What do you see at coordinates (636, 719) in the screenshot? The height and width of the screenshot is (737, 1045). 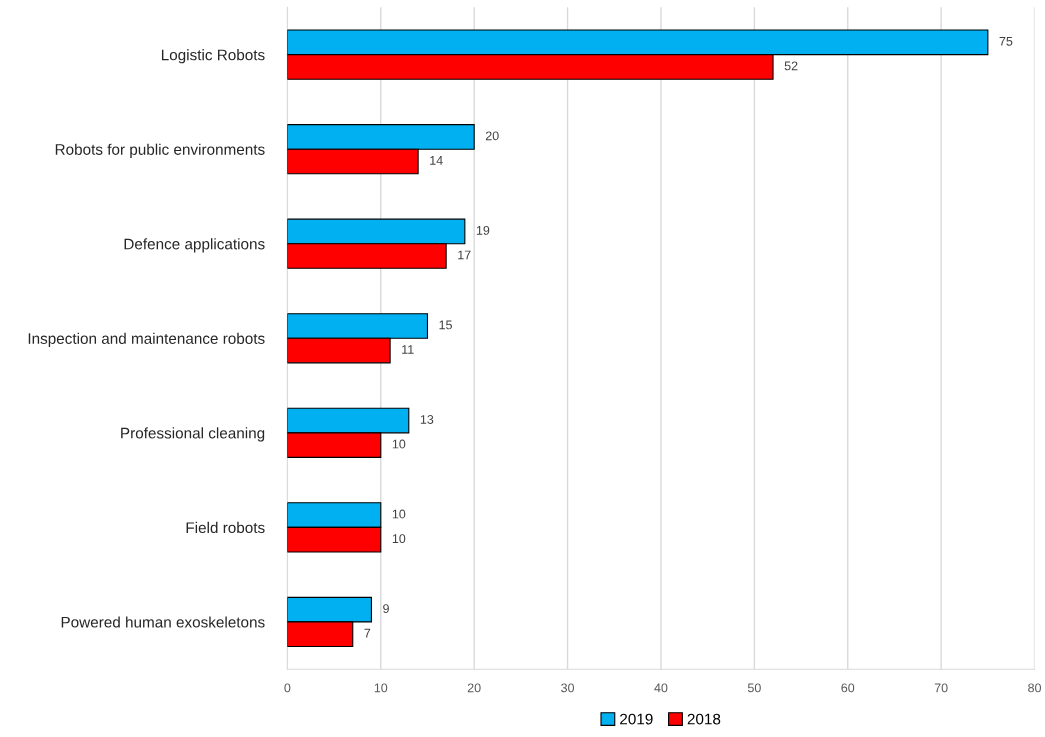 I see `legend-label: 2019` at bounding box center [636, 719].